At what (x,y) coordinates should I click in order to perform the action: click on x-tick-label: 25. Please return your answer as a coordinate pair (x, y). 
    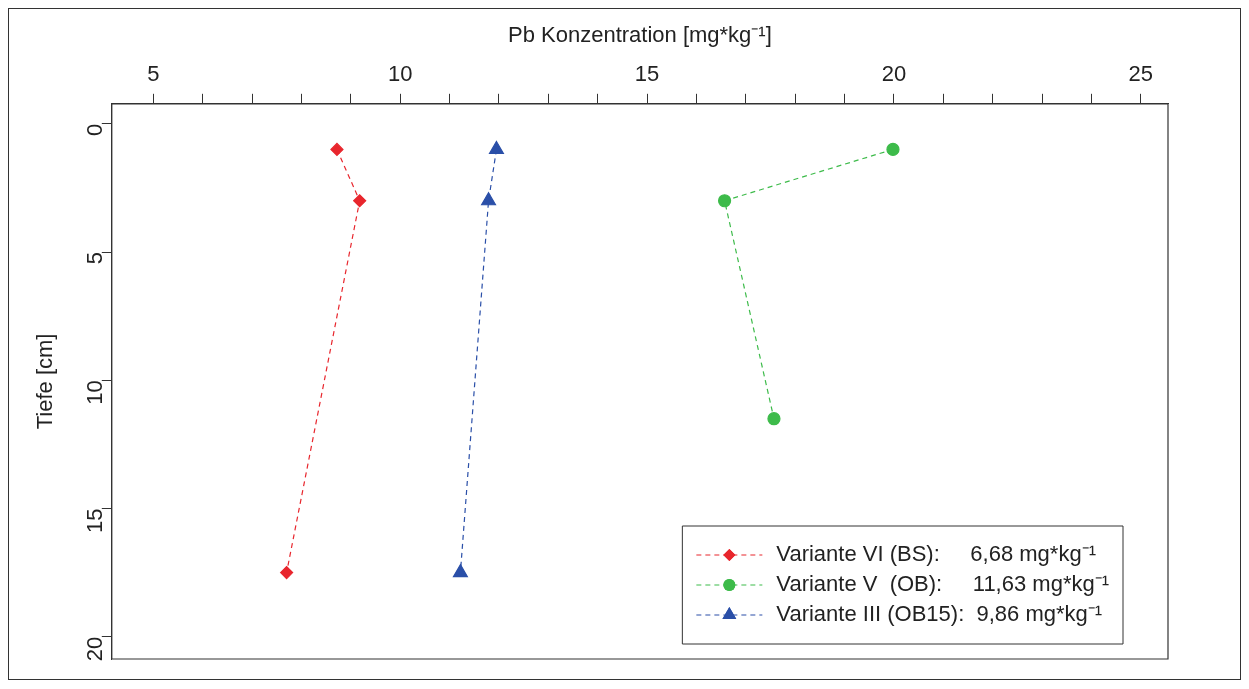
    Looking at the image, I should click on (1141, 73).